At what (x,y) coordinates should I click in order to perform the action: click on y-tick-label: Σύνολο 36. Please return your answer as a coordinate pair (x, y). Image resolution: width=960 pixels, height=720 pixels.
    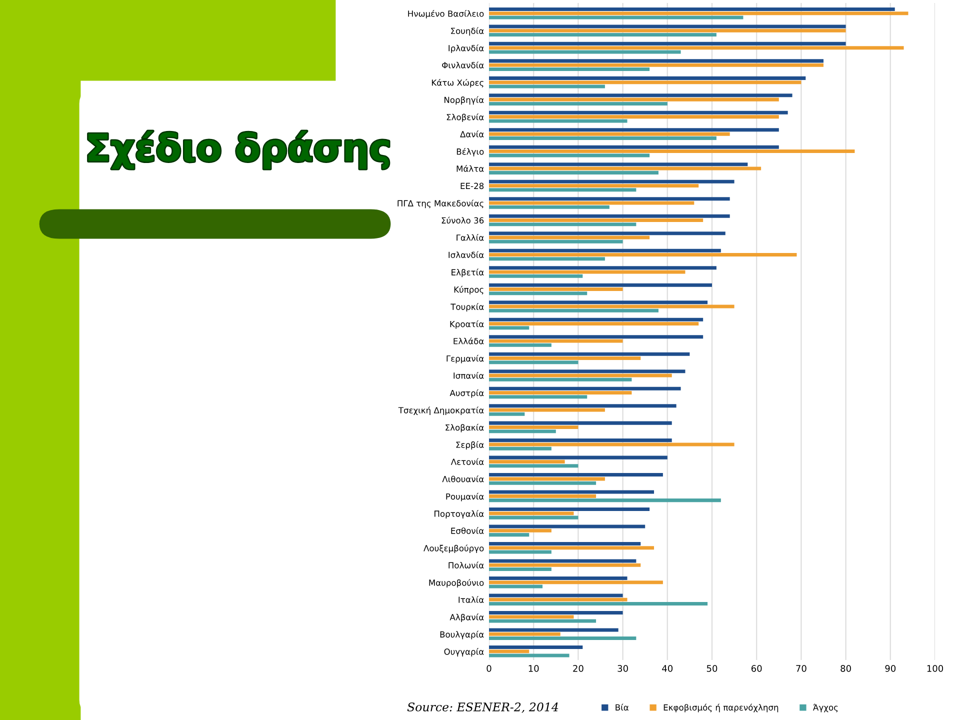
    Looking at the image, I should click on (463, 220).